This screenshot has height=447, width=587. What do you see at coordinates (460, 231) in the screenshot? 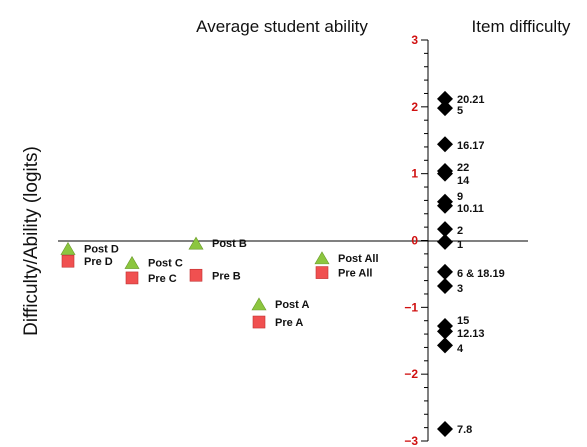
I see `item-label: 2` at bounding box center [460, 231].